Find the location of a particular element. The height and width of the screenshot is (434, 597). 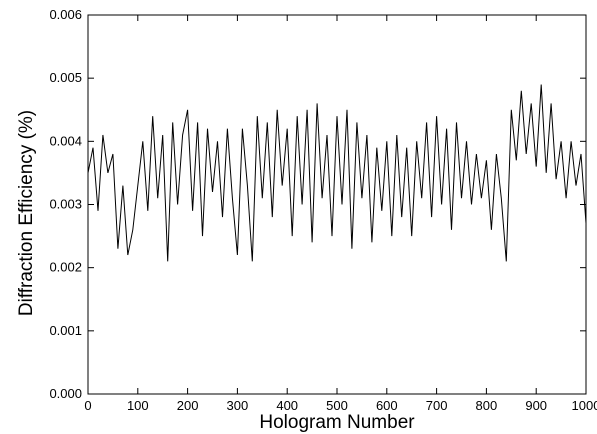

x-tick-label: 900 is located at coordinates (536, 405).